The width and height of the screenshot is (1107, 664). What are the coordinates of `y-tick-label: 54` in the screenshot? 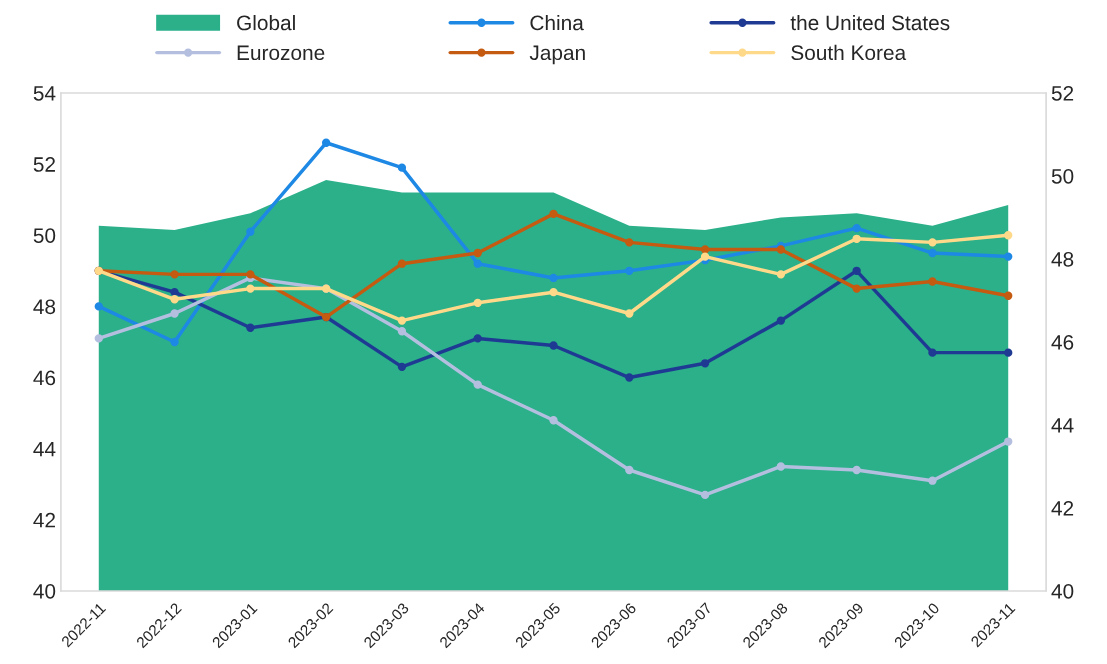 It's located at (44, 93).